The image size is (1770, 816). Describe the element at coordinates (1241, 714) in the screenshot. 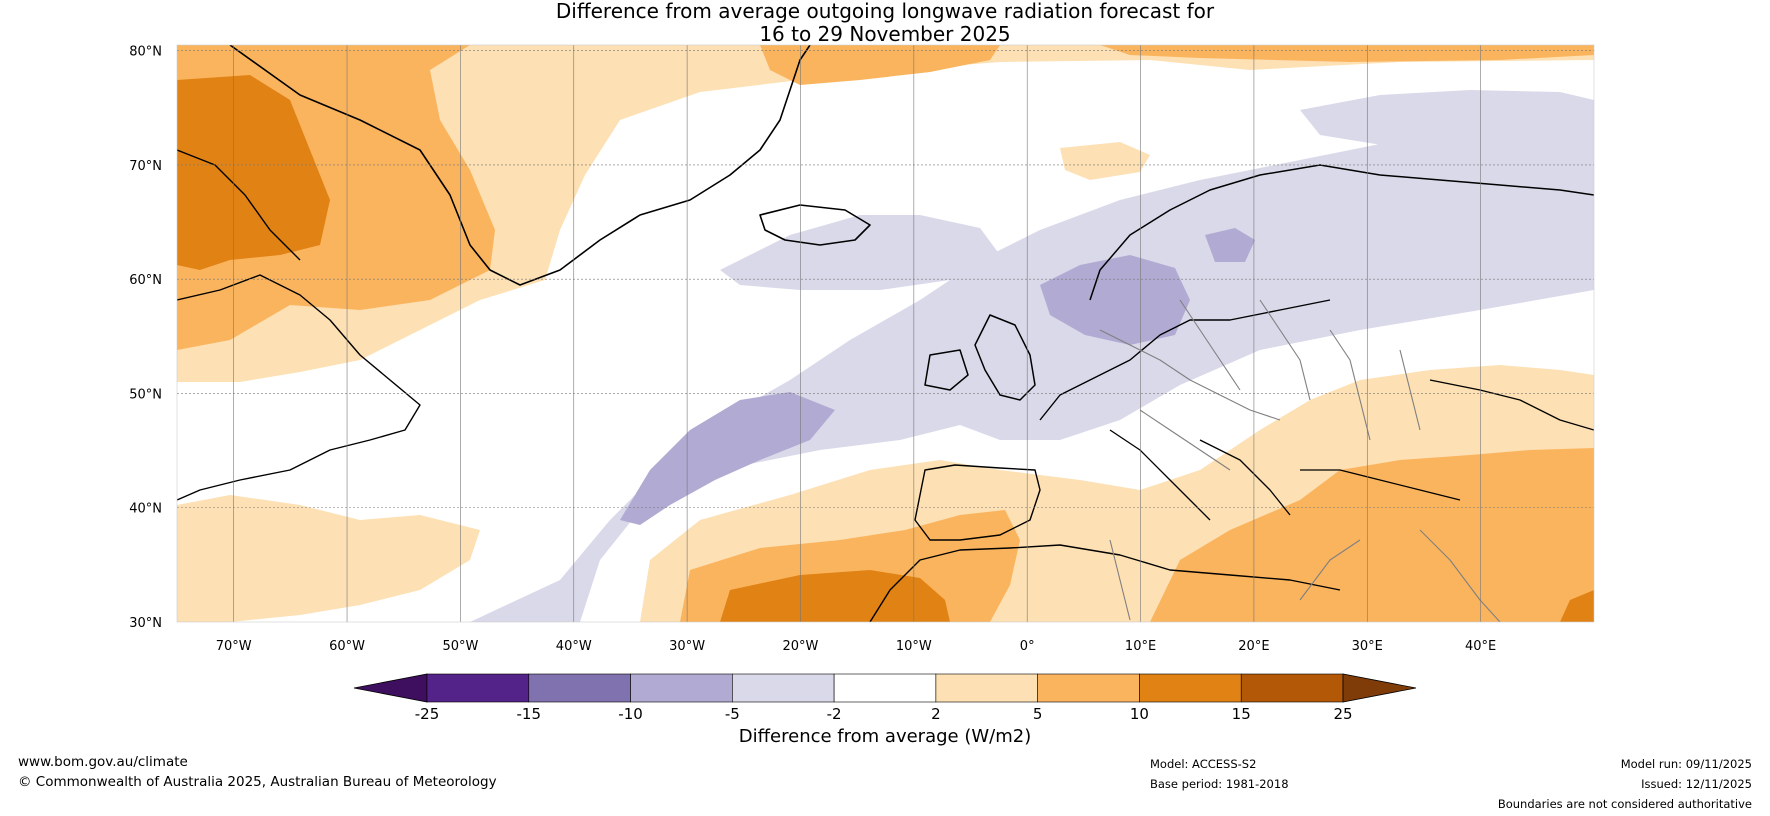

I see `colorbar-tick-label: 15` at that location.